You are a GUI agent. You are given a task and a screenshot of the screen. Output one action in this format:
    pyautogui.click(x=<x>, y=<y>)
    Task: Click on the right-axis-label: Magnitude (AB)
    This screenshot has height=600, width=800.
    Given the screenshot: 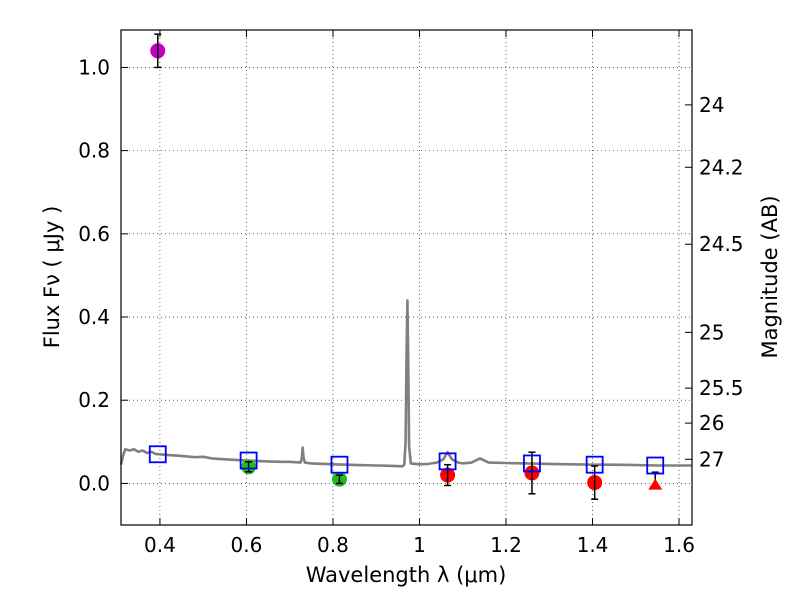 What is the action you would take?
    pyautogui.click(x=770, y=276)
    